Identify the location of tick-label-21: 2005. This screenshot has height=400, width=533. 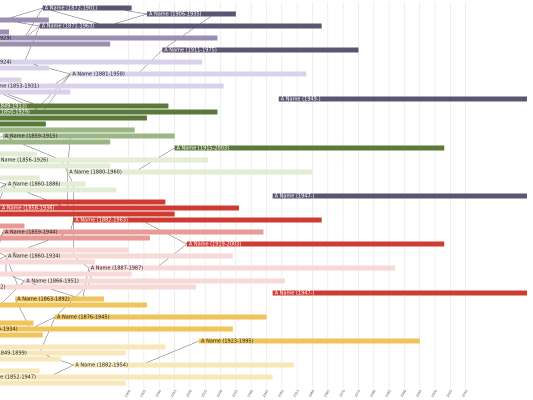
(450, 393).